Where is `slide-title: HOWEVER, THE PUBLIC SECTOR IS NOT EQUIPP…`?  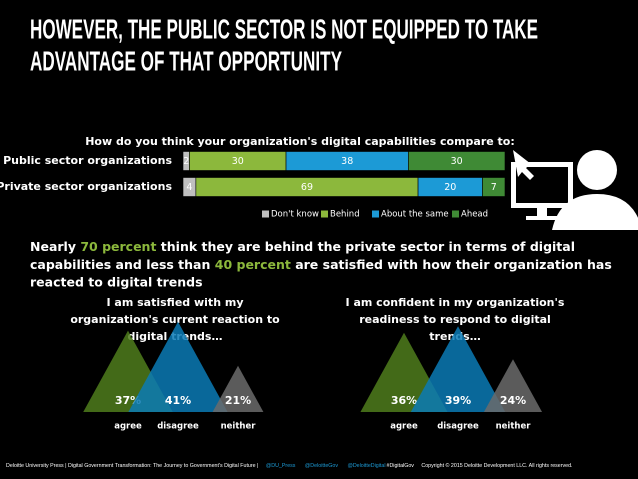 slide-title: HOWEVER, THE PUBLIC SECTOR IS NOT EQUIPP… is located at coordinates (284, 28).